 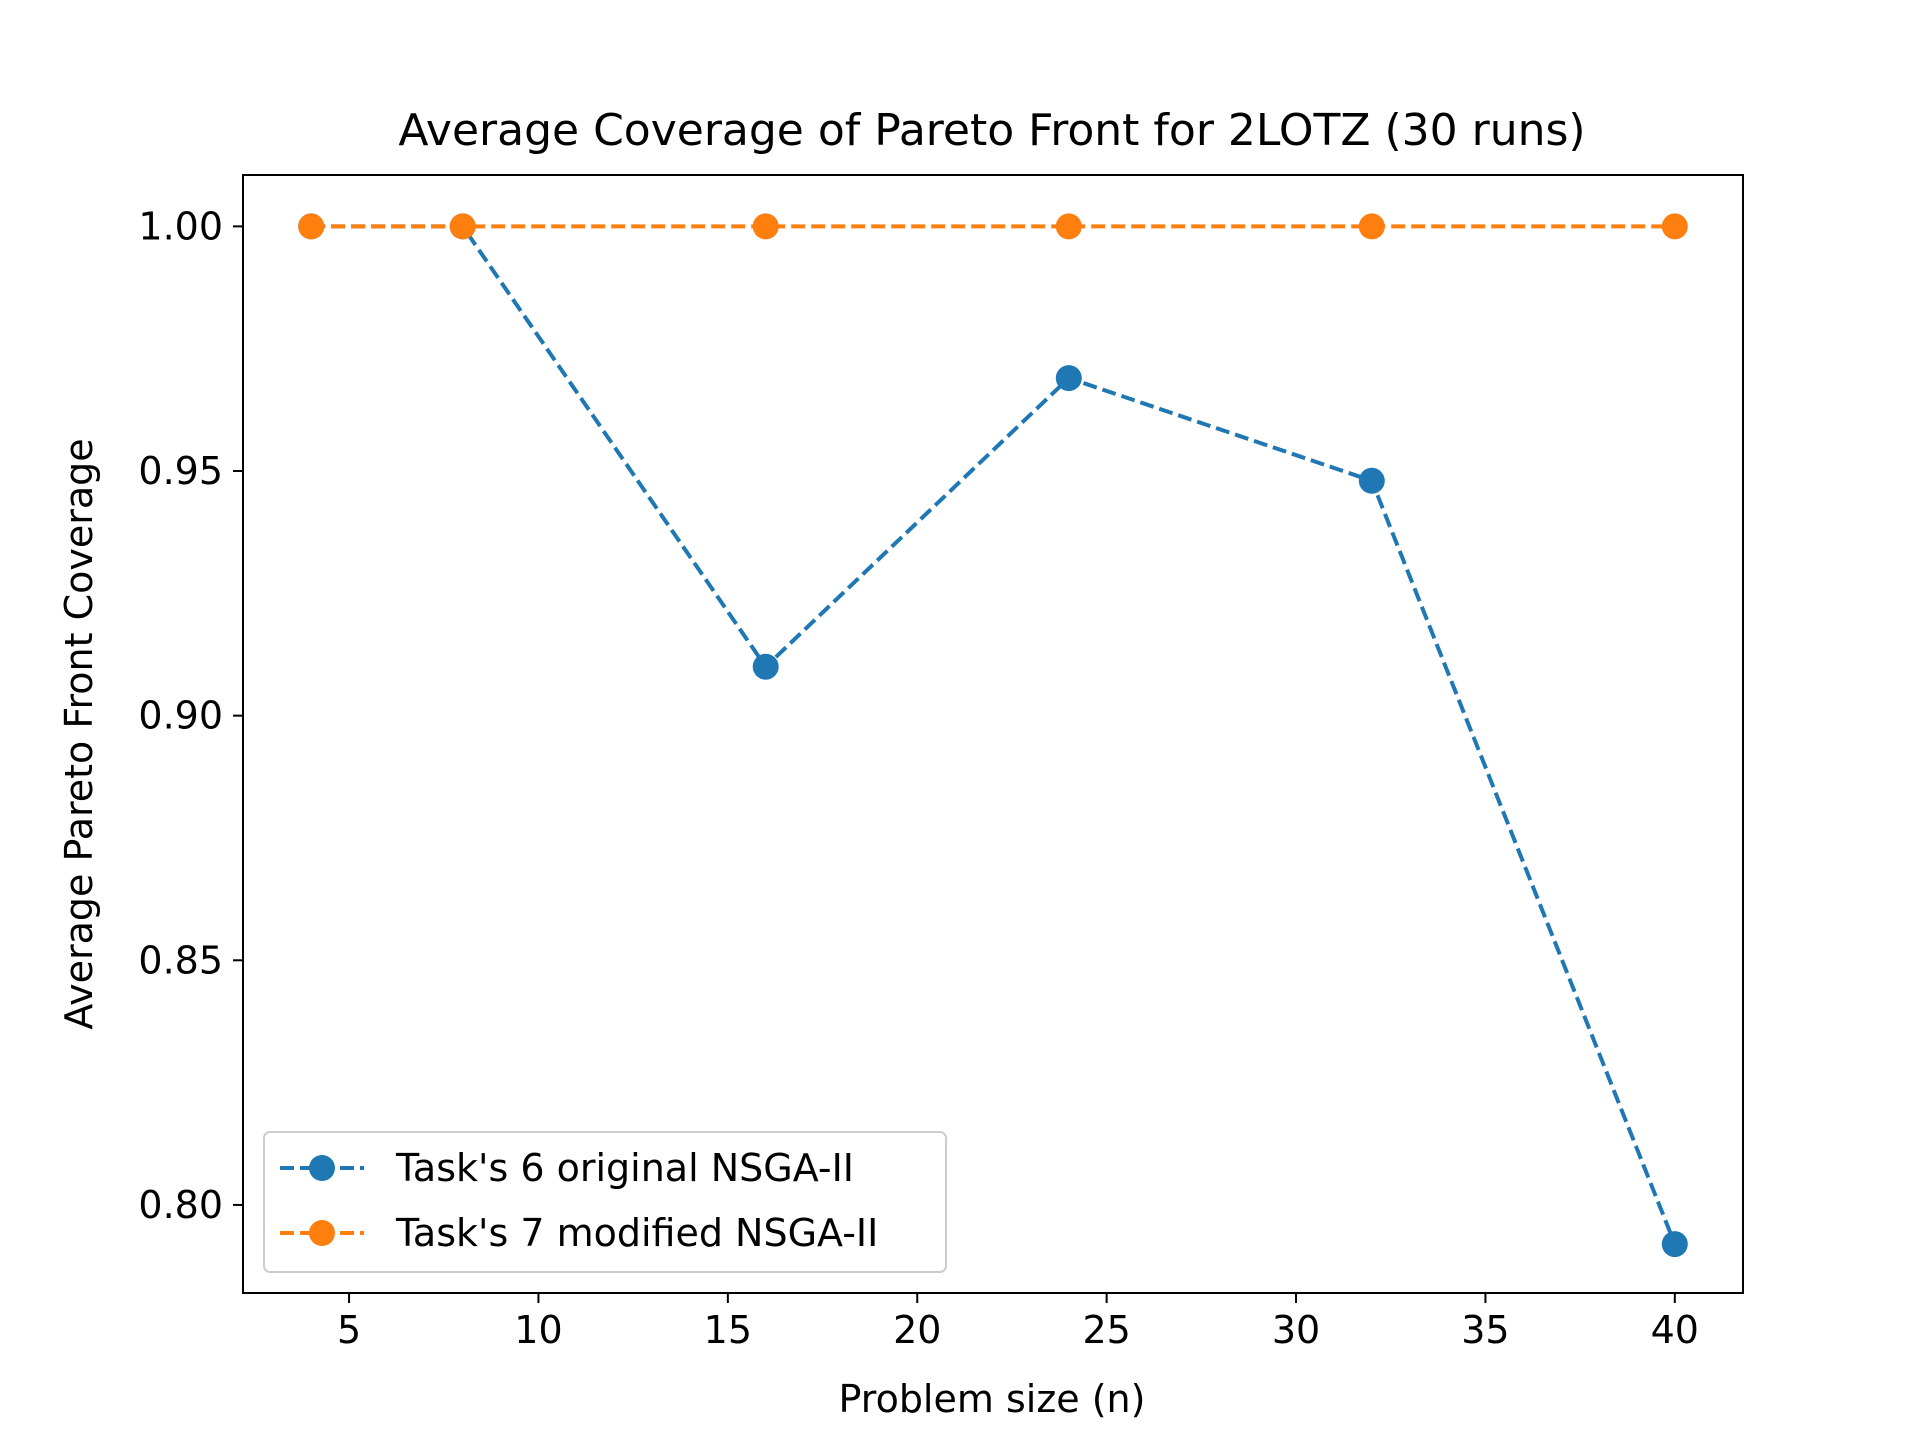 What do you see at coordinates (917, 1330) in the screenshot?
I see `x-tick-label-3: 20` at bounding box center [917, 1330].